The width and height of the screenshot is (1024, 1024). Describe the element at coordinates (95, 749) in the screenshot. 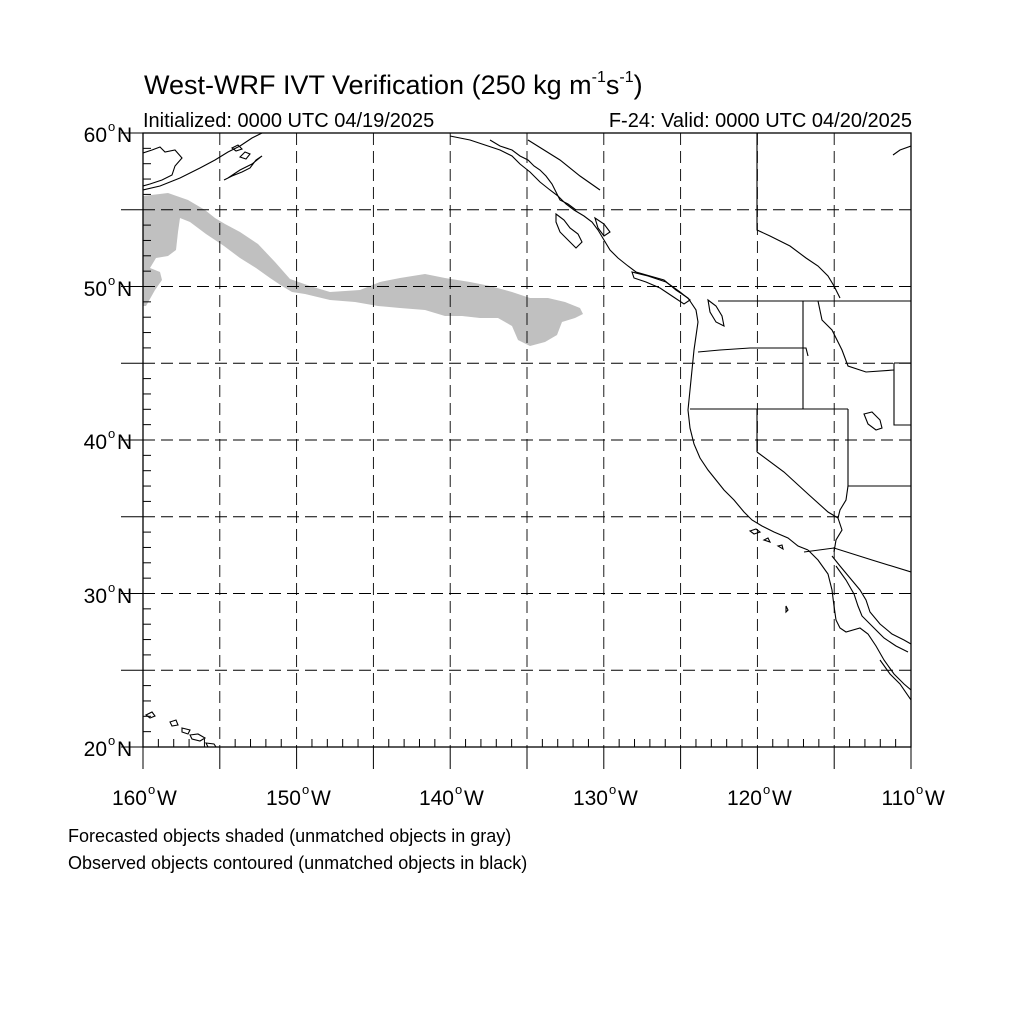

I see `lat-label-20: 20` at that location.